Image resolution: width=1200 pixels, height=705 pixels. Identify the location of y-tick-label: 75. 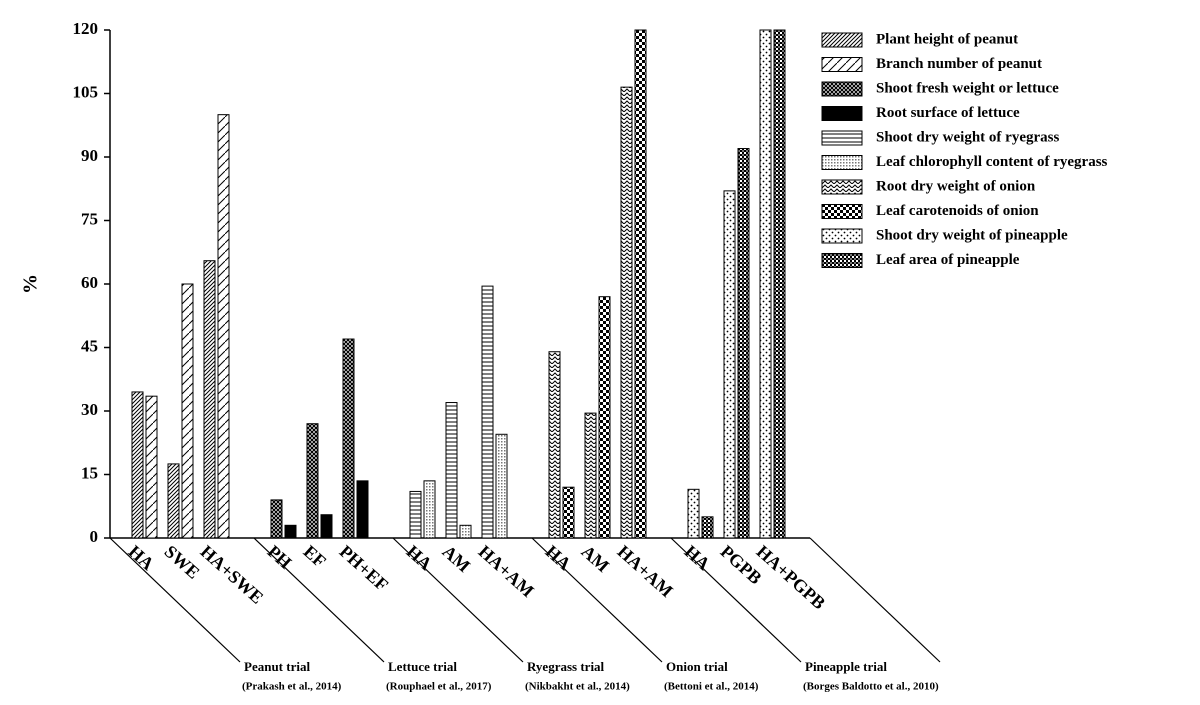
(89, 218).